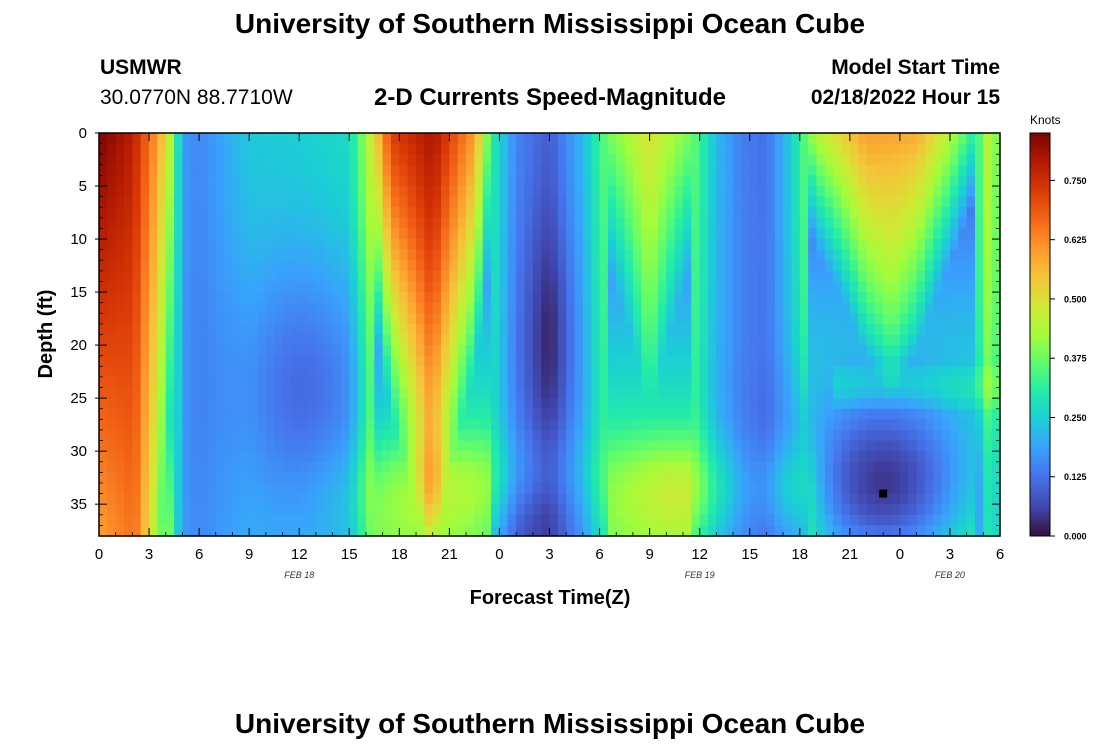  What do you see at coordinates (149, 554) in the screenshot?
I see `x-tick-label: 3` at bounding box center [149, 554].